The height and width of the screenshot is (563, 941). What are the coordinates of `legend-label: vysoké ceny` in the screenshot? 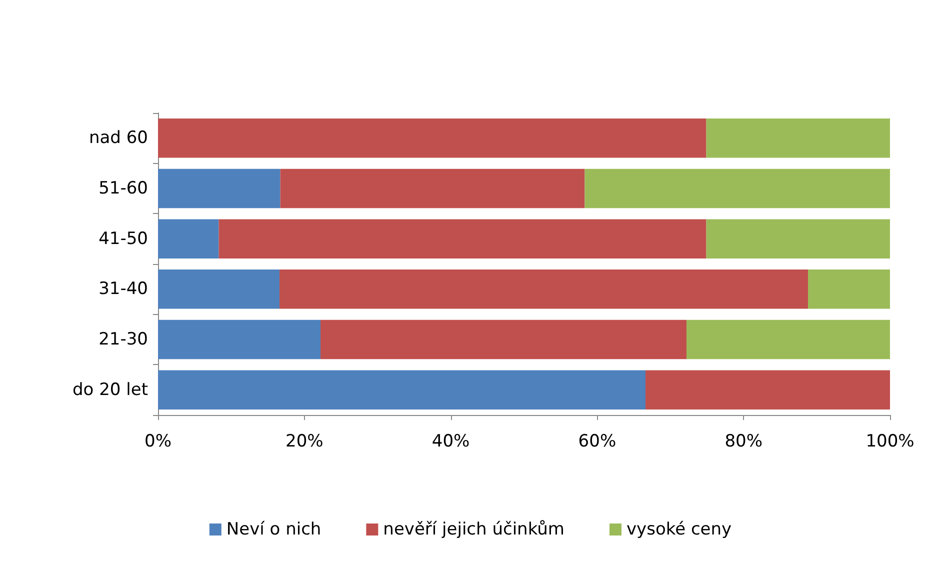 It's located at (679, 530).